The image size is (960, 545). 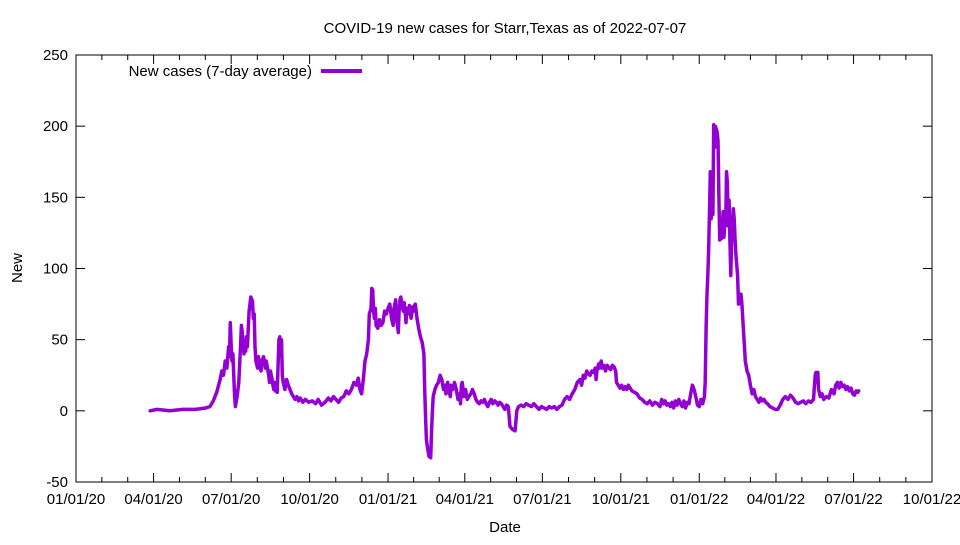 What do you see at coordinates (64, 411) in the screenshot?
I see `y-tick-label: 0` at bounding box center [64, 411].